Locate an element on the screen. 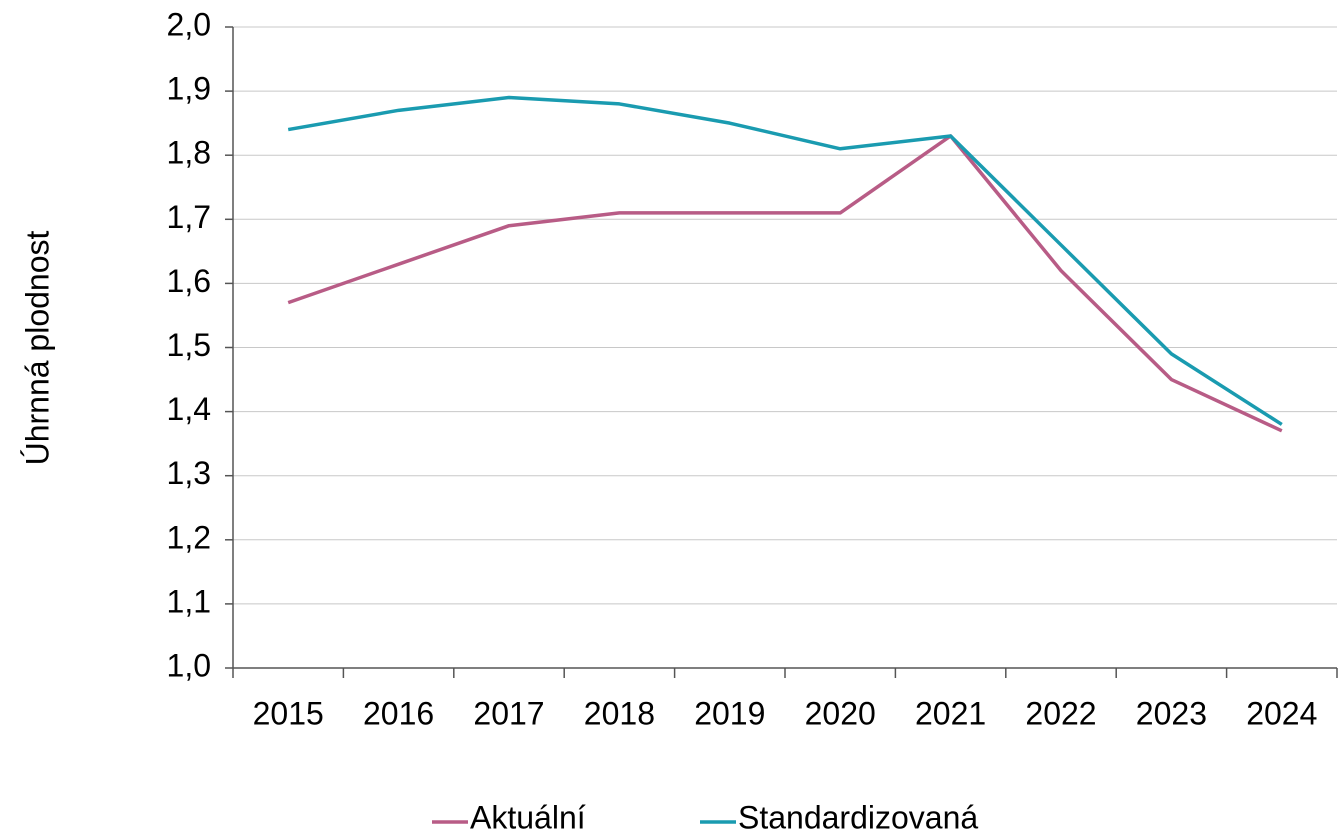 The width and height of the screenshot is (1338, 838). y-tick-label: 1,4 is located at coordinates (189, 409).